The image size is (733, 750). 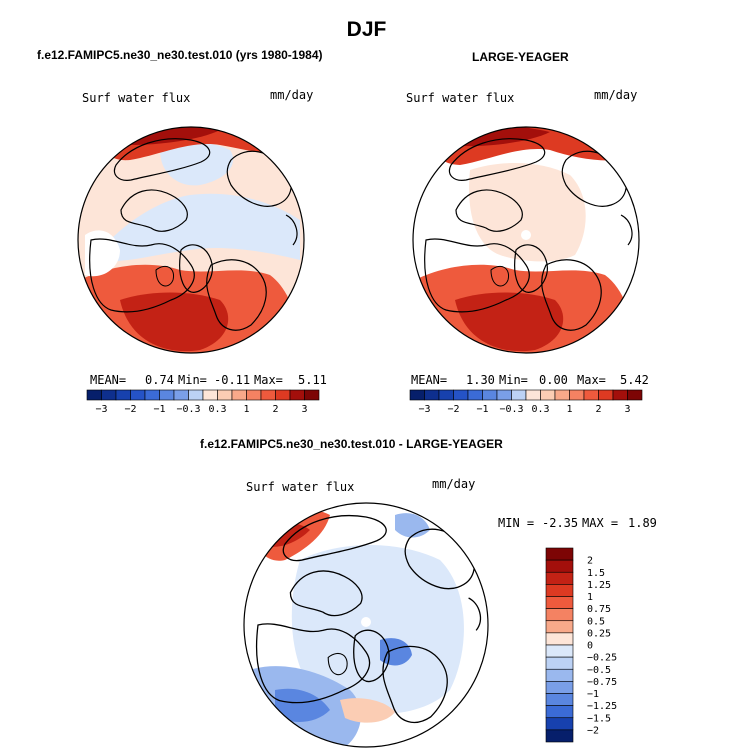 I want to click on panel3-colorbar-level-label: 0.5, so click(x=596, y=621).